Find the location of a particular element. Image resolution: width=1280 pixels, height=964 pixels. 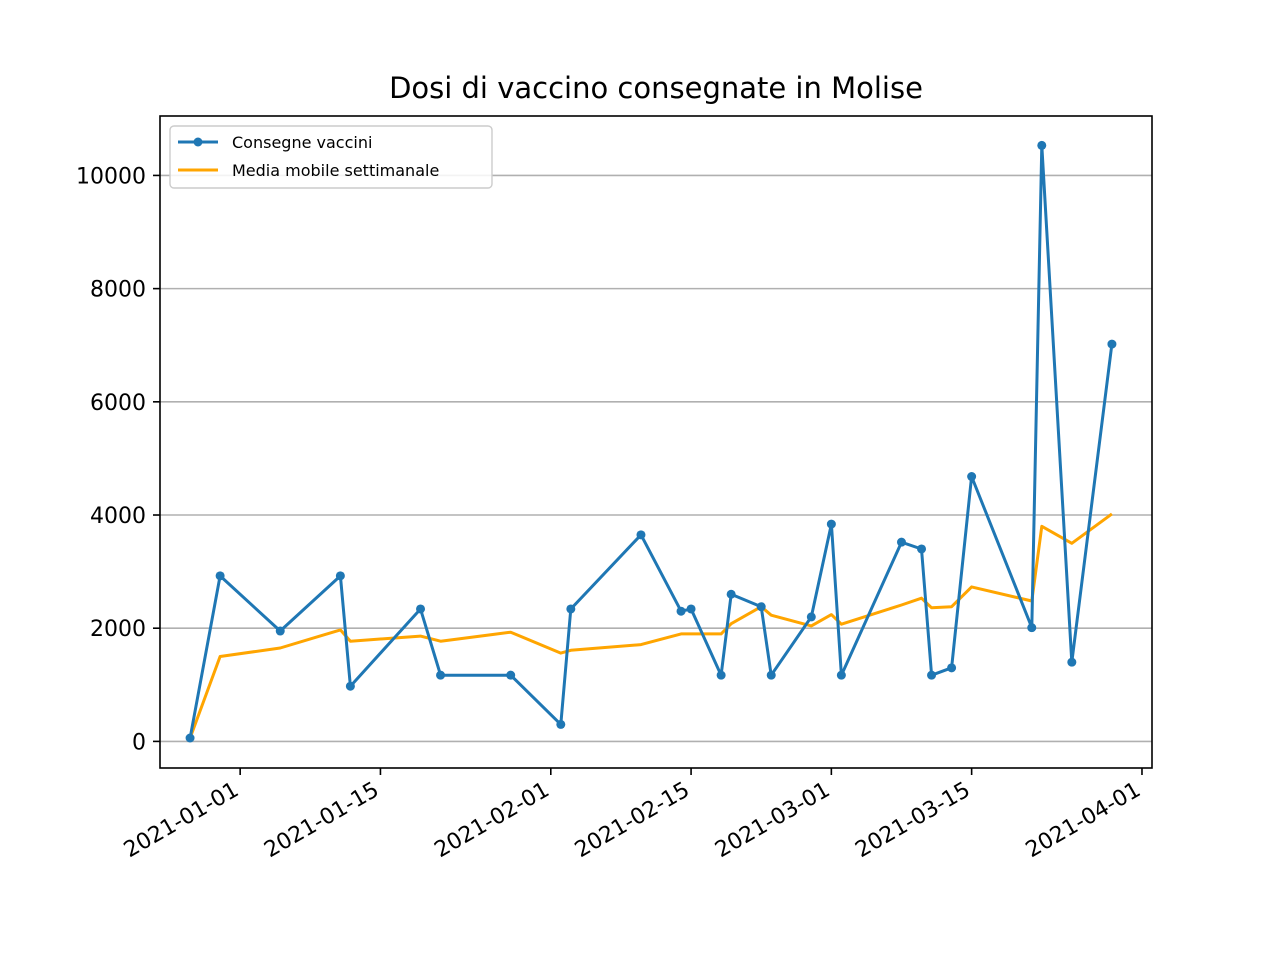

legend-marker-consegne is located at coordinates (198, 142).